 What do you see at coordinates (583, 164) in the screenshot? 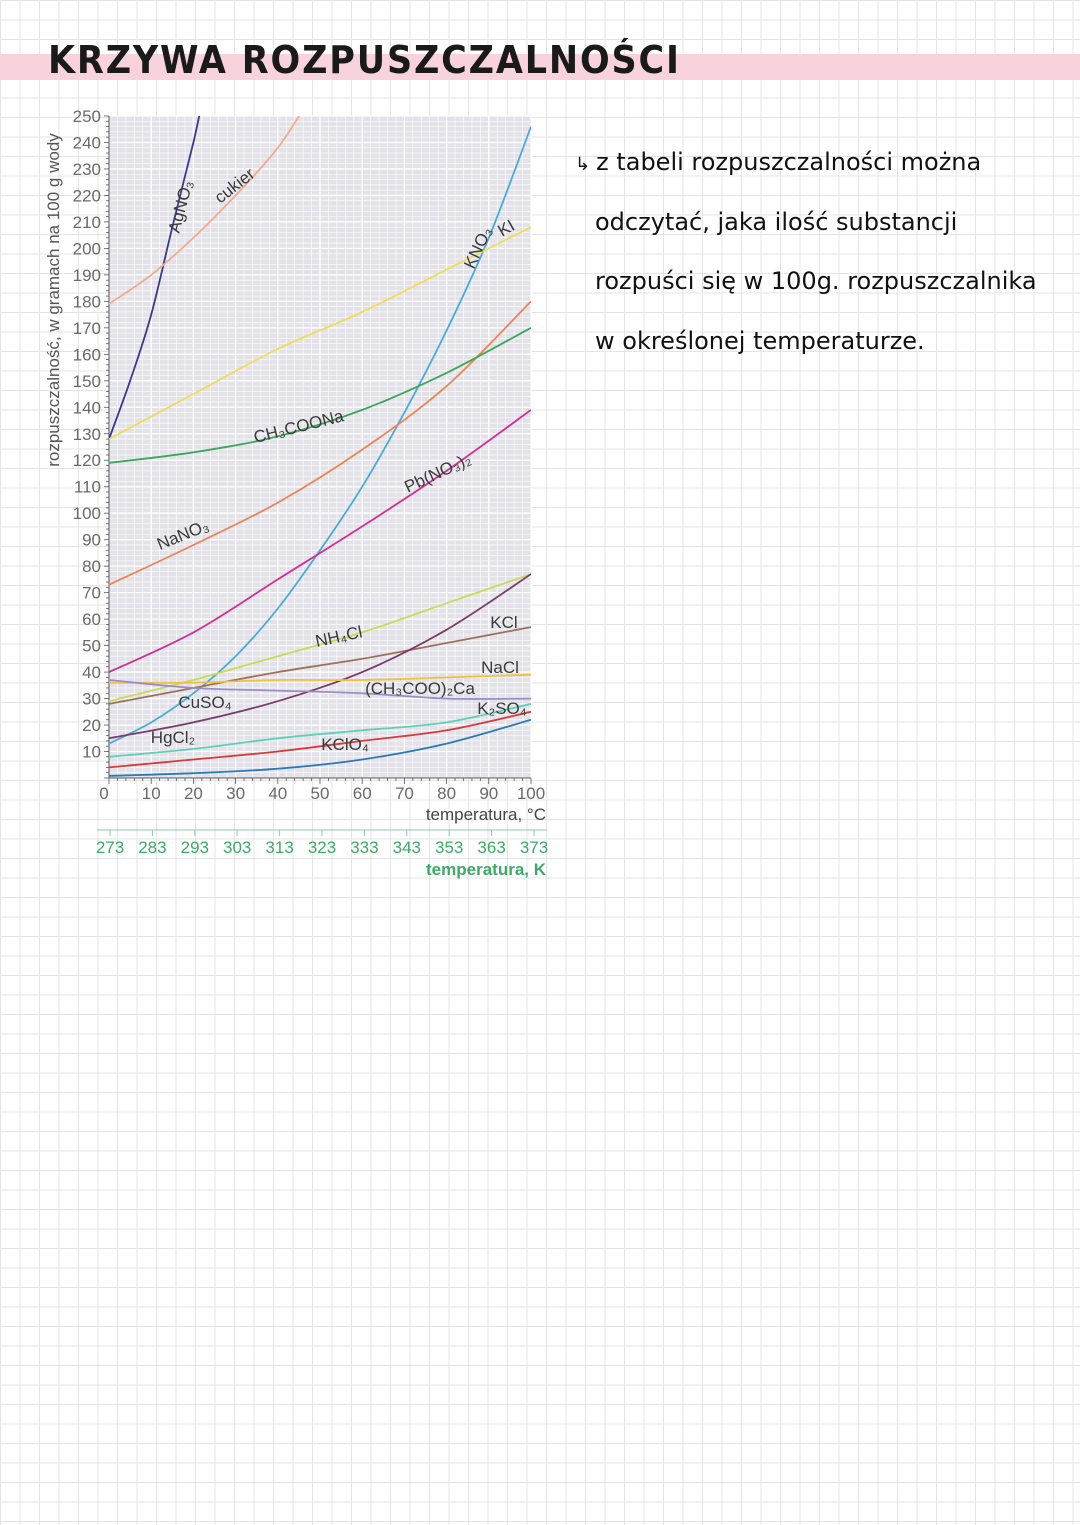
I see `arrow-icon: ↳` at bounding box center [583, 164].